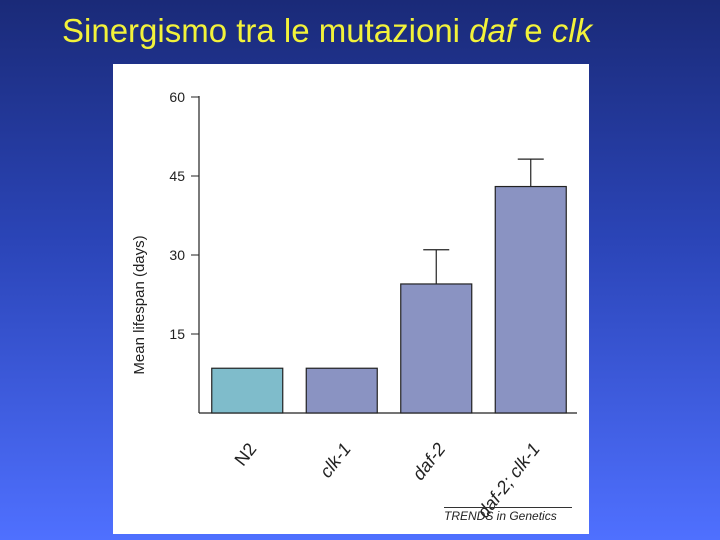 The height and width of the screenshot is (540, 720). Describe the element at coordinates (245, 454) in the screenshot. I see `category-label: N2` at that location.